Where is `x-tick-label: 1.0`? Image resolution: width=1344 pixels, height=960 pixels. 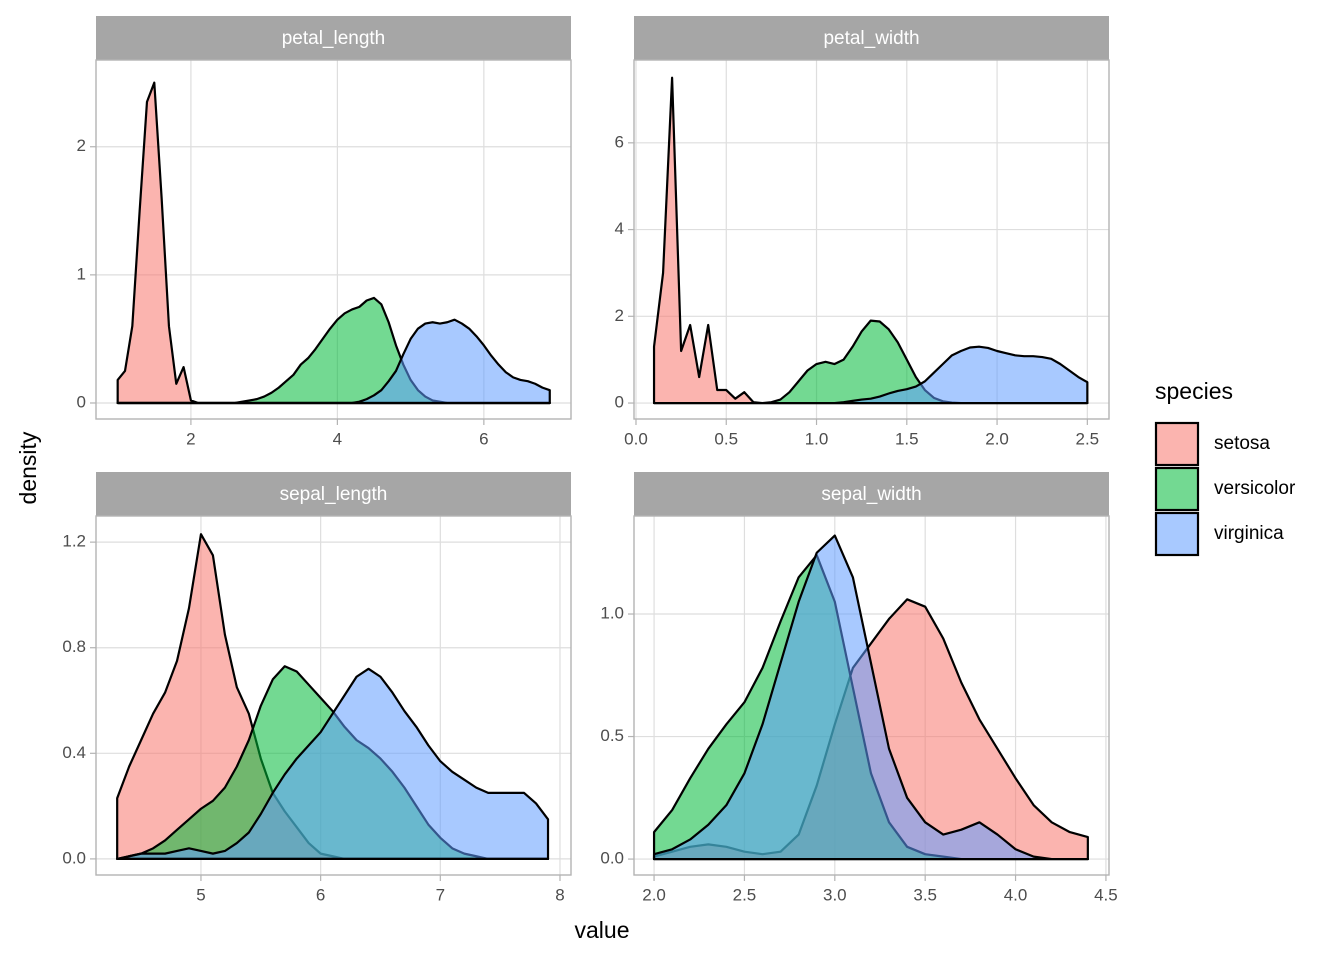
x-tick-label: 1.0 is located at coordinates (817, 438).